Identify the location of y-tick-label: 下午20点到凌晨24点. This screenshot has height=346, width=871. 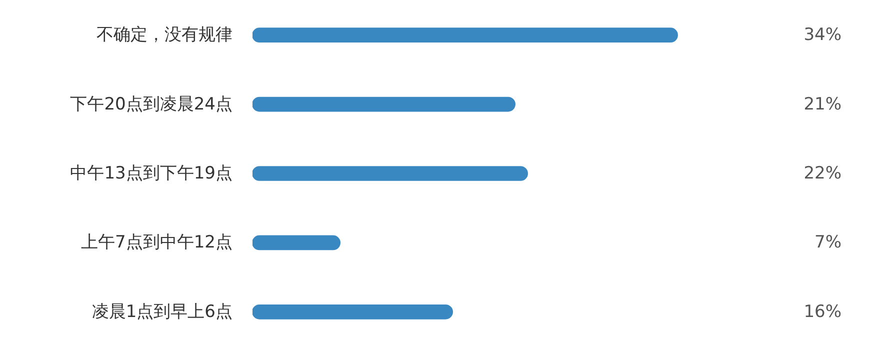
(151, 104).